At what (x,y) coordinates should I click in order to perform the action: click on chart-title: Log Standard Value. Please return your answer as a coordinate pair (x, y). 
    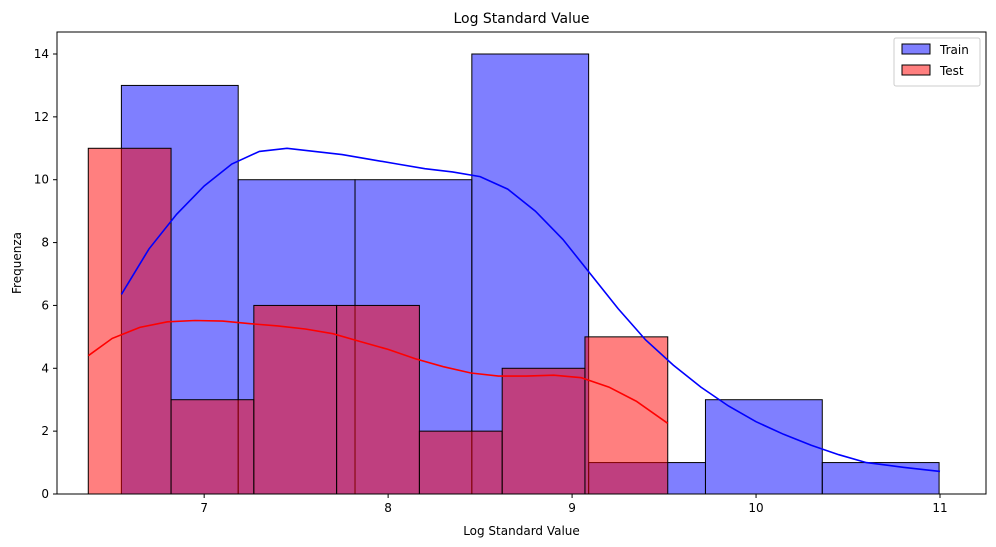
    Looking at the image, I should click on (521, 19).